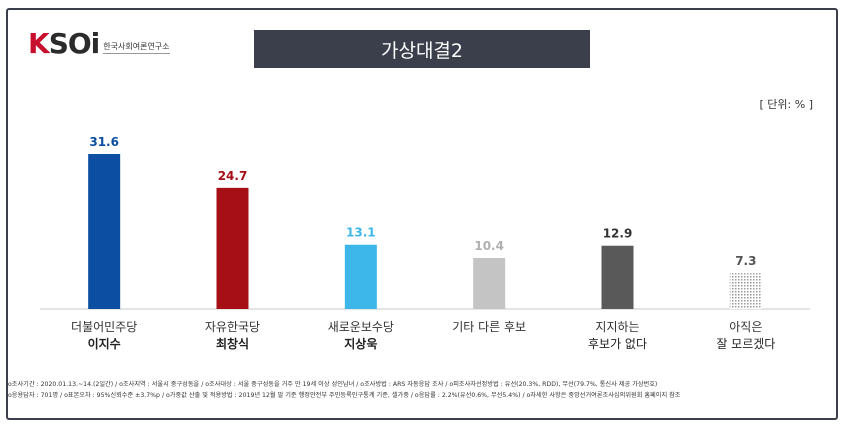 The image size is (845, 430). I want to click on ksoi-logo: KSOi 한국사회여론연구소, so click(99, 44).